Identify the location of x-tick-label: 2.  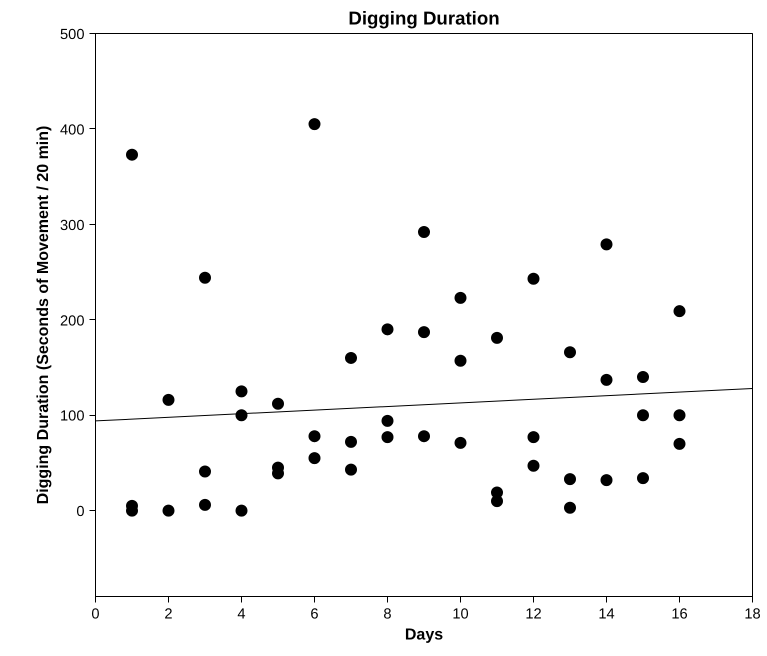
(168, 614).